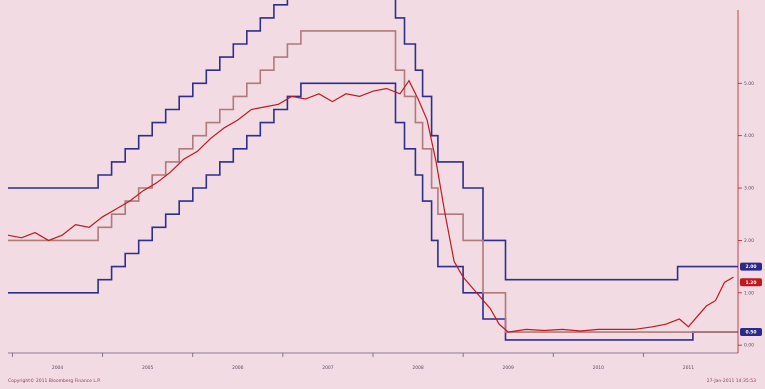  I want to click on x-tick-label: 2009, so click(508, 368).